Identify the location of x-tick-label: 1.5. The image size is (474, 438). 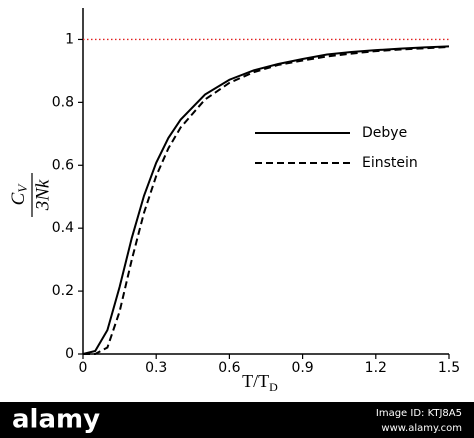
(449, 368).